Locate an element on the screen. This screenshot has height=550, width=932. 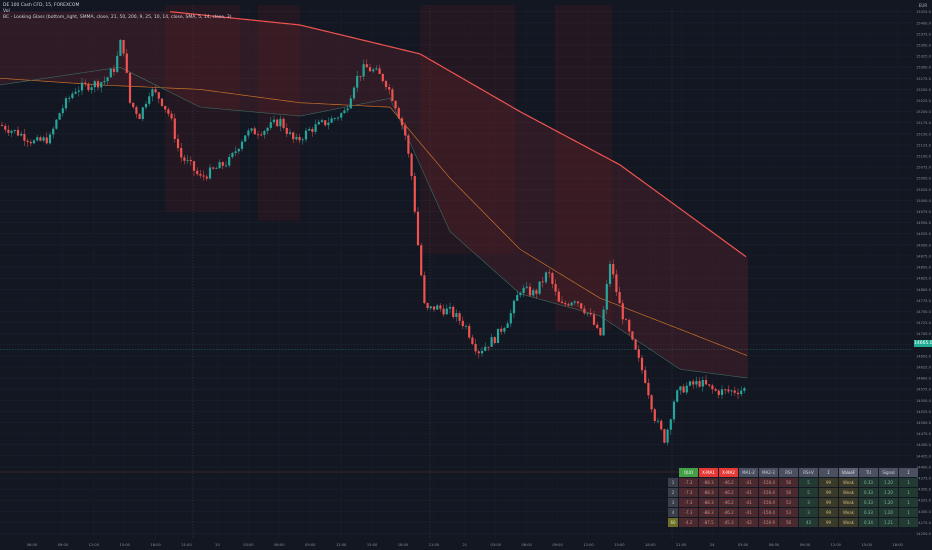
y-tick-label: 15350.0 is located at coordinates (924, 45).